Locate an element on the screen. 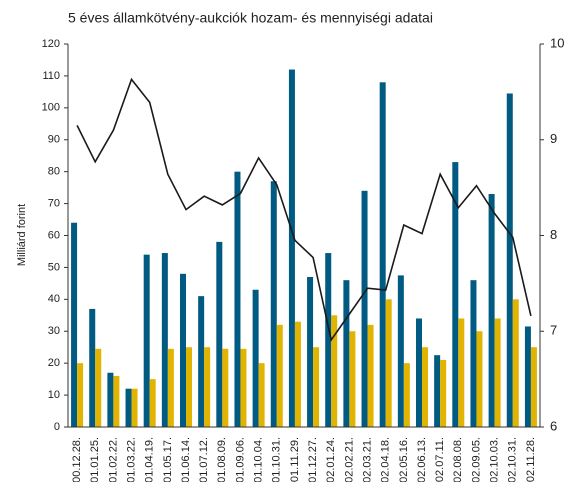 Image resolution: width=570 pixels, height=482 pixels. x-tick-label: 02.01.24. is located at coordinates (331, 459).